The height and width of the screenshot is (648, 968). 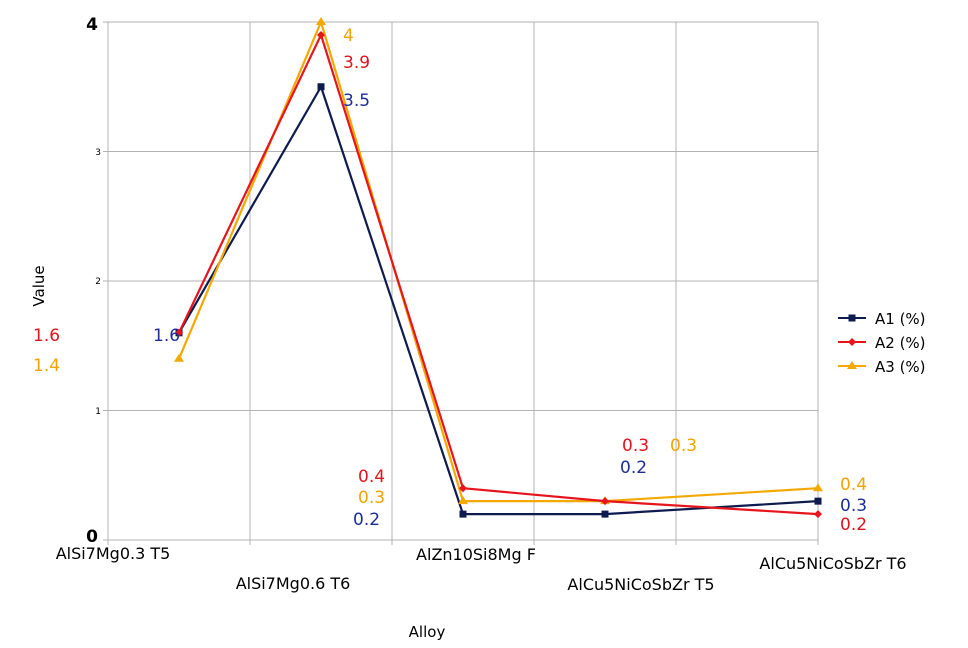 I want to click on y-tick-label: 3, so click(x=98, y=153).